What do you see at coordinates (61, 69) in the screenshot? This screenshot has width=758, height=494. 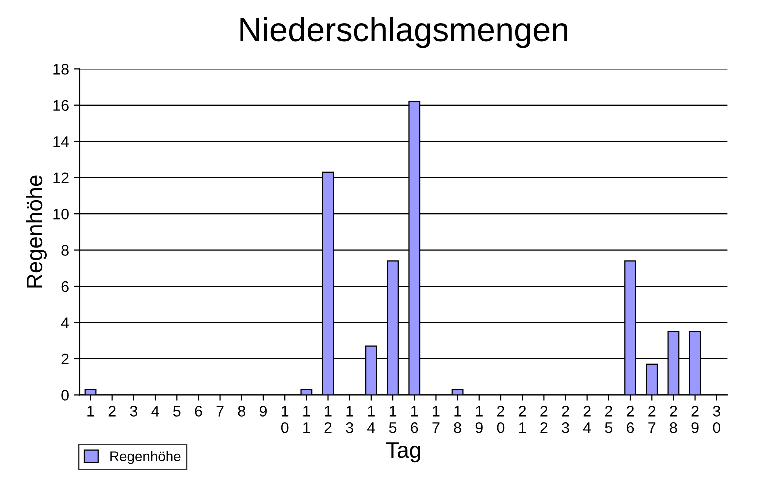 I see `y-tick-label: 18` at bounding box center [61, 69].